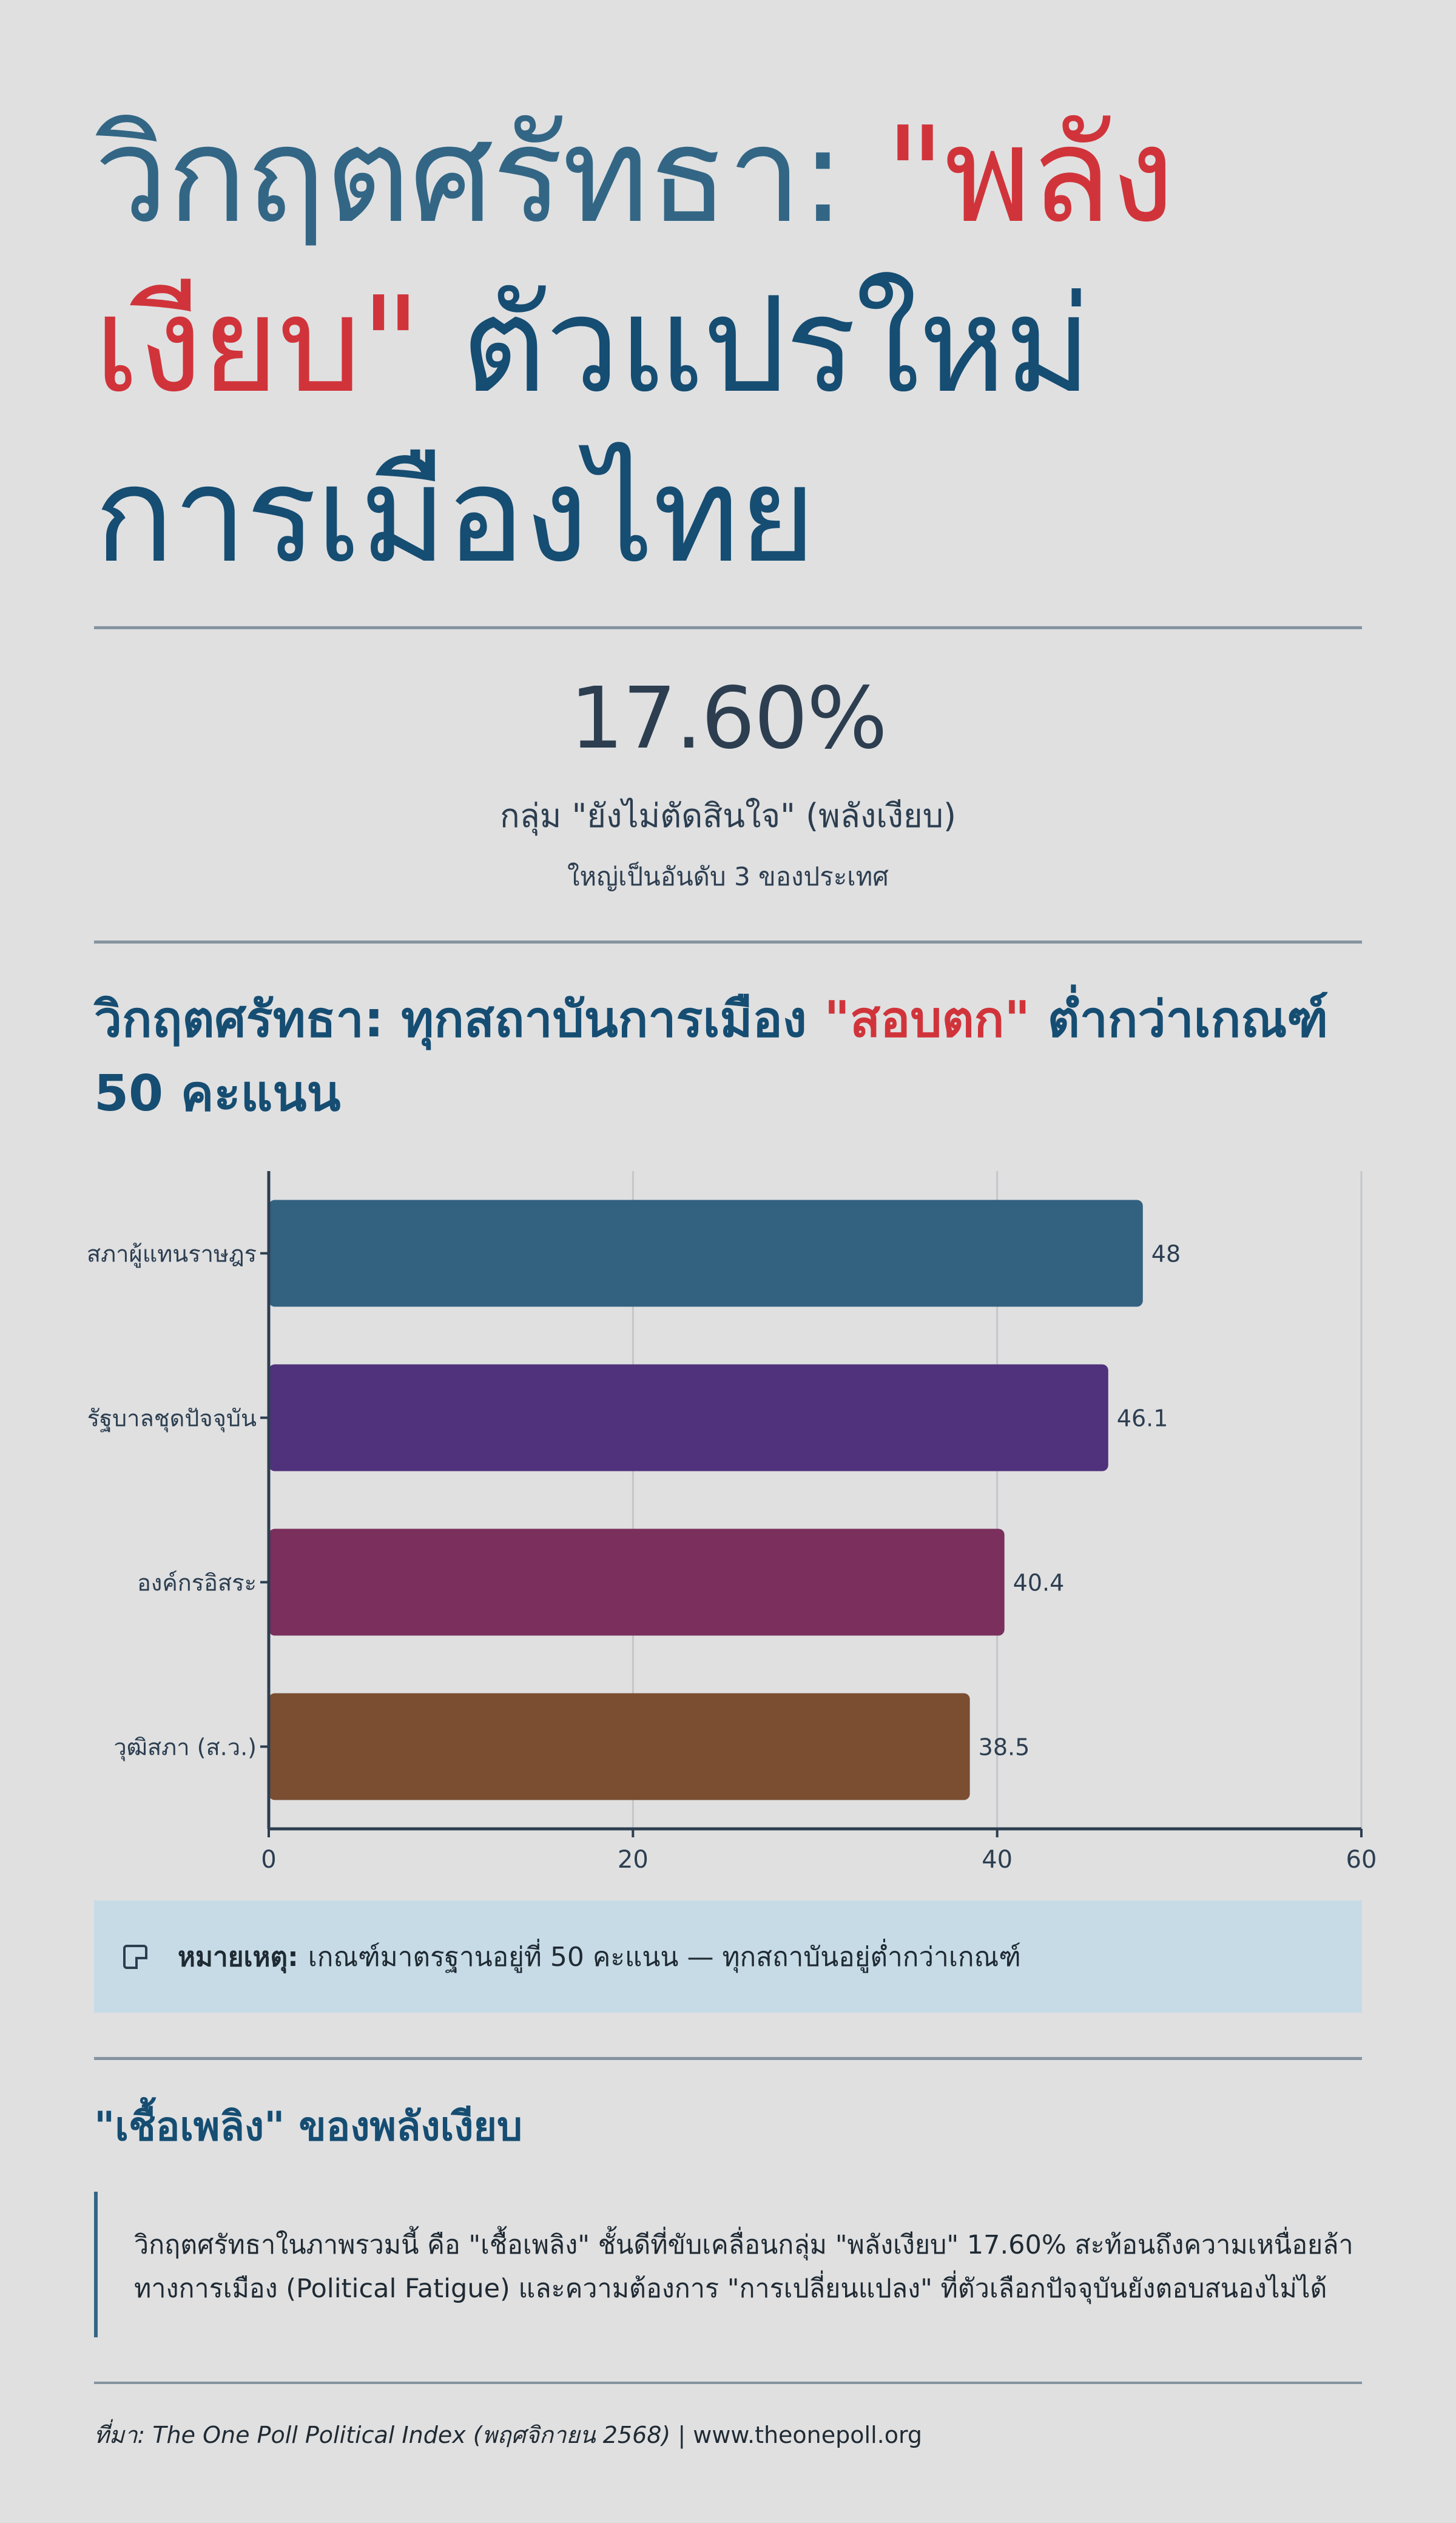  What do you see at coordinates (268, 1860) in the screenshot?
I see `x-tick-label: 0` at bounding box center [268, 1860].